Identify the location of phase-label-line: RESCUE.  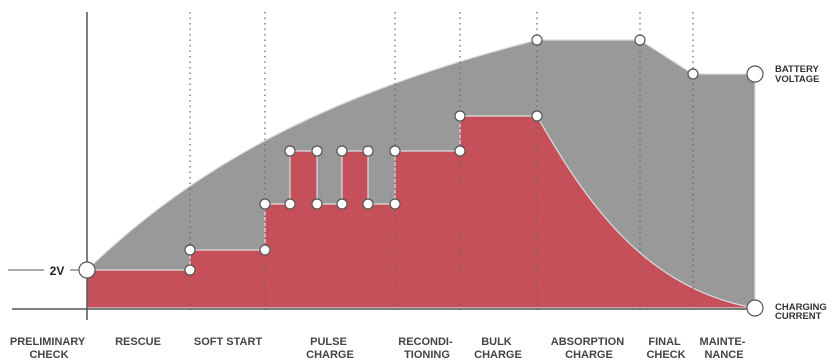
(138, 342).